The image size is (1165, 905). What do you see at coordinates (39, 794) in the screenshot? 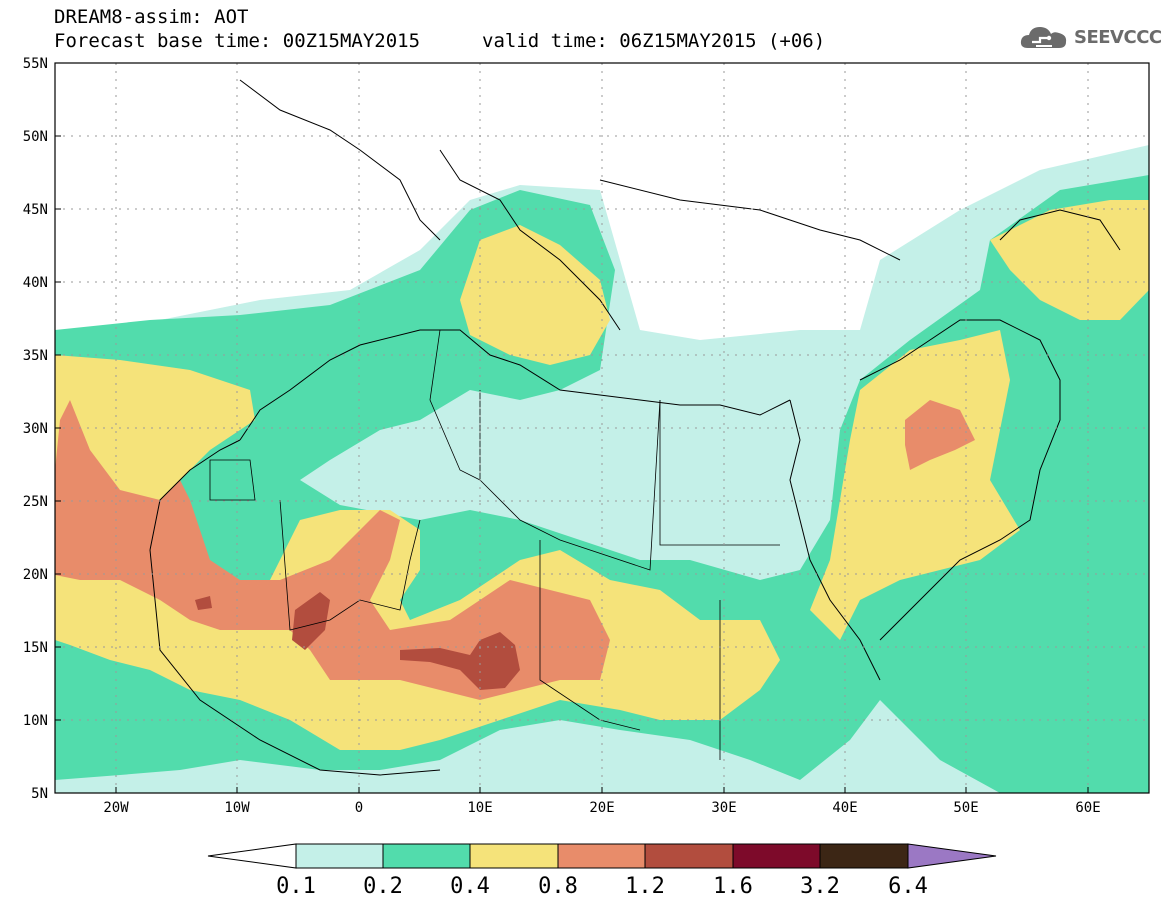
I see `lat-tick-label: 5N` at bounding box center [39, 794].